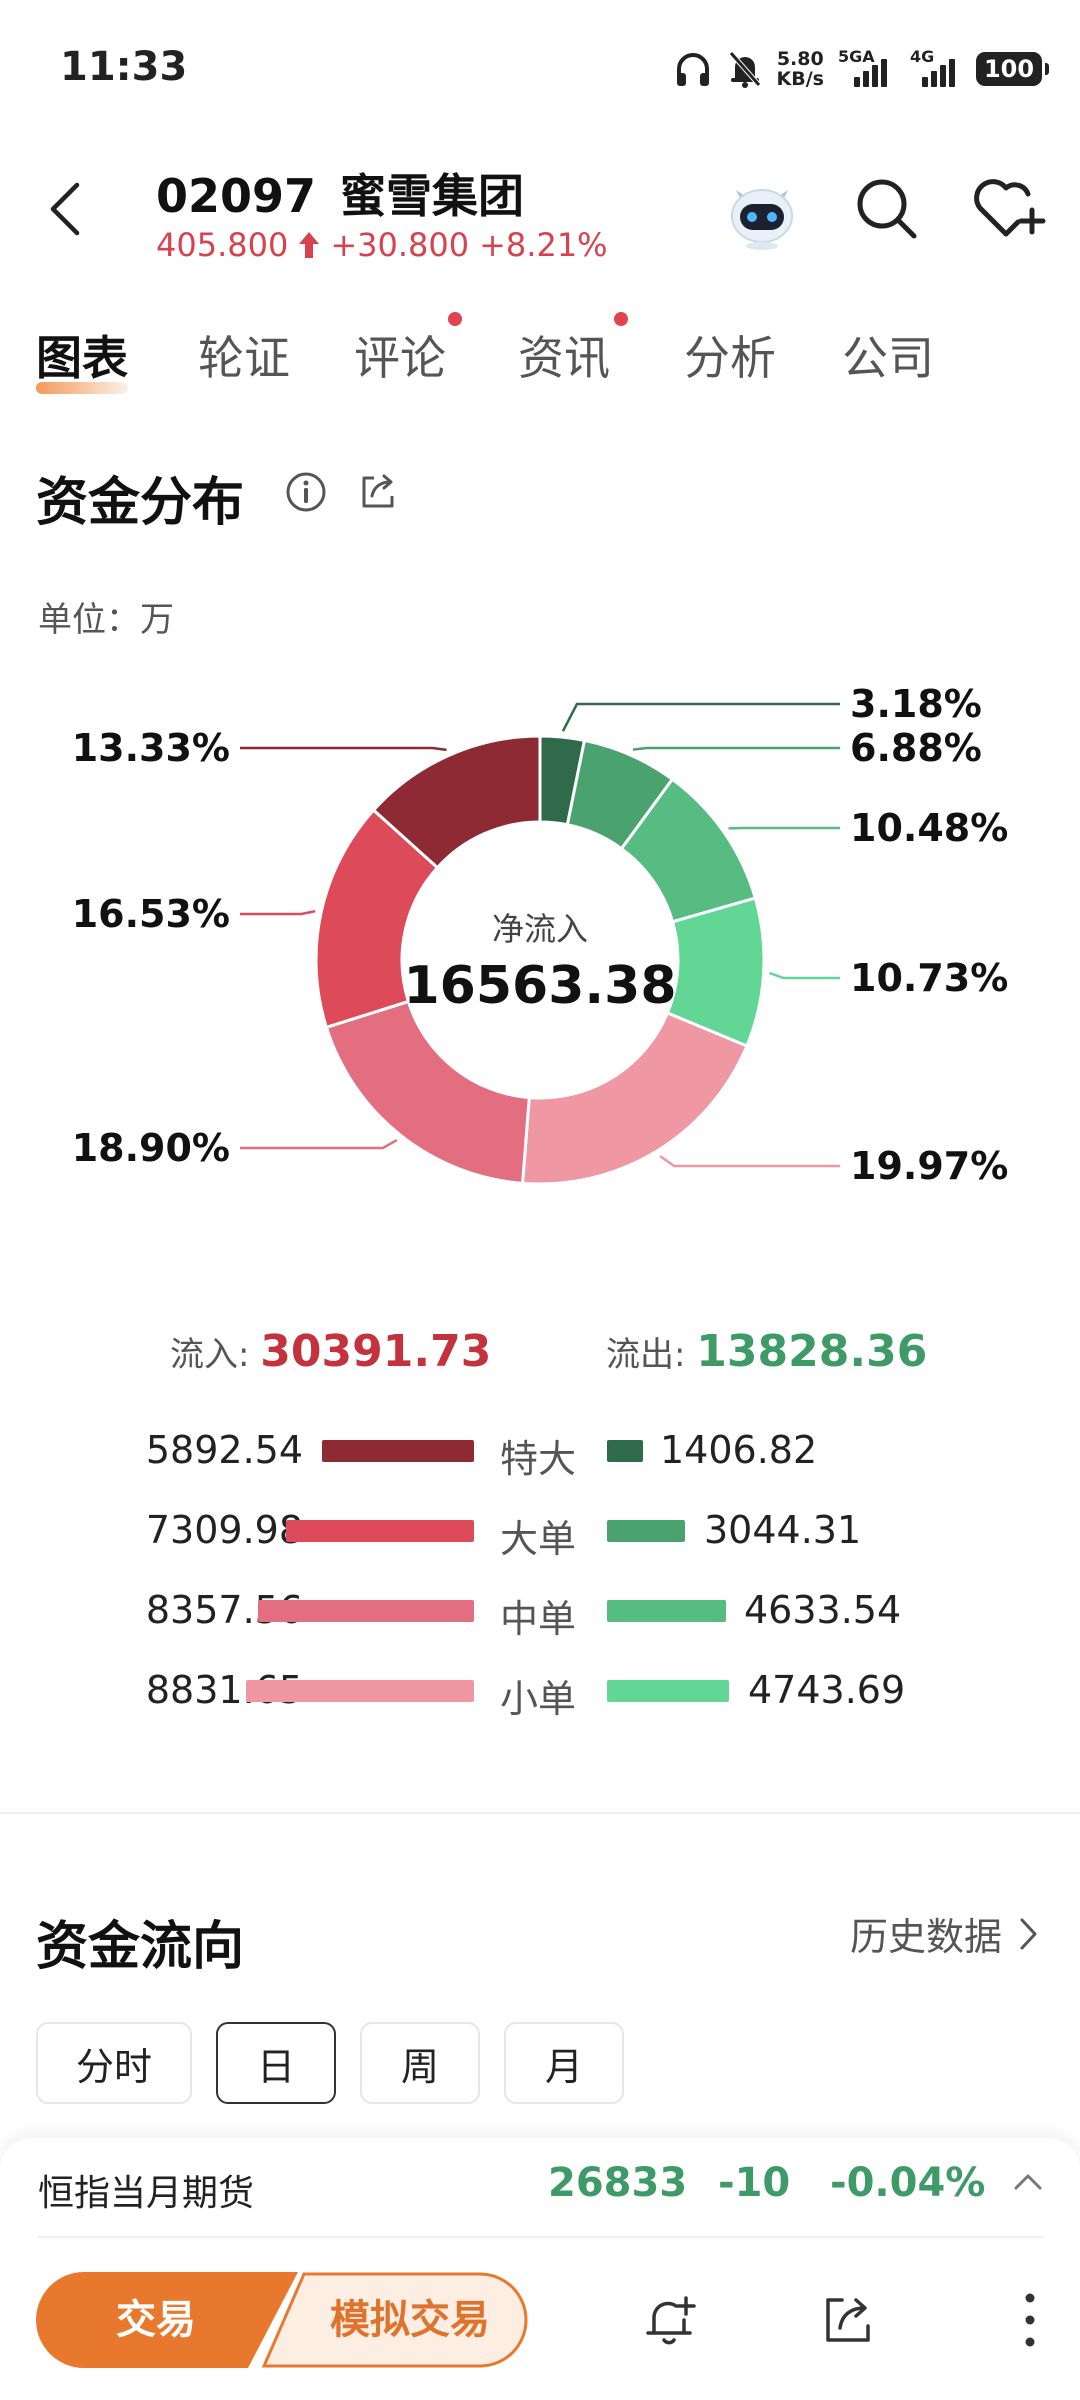  I want to click on stock-name: 蜜雪集团, so click(432, 196).